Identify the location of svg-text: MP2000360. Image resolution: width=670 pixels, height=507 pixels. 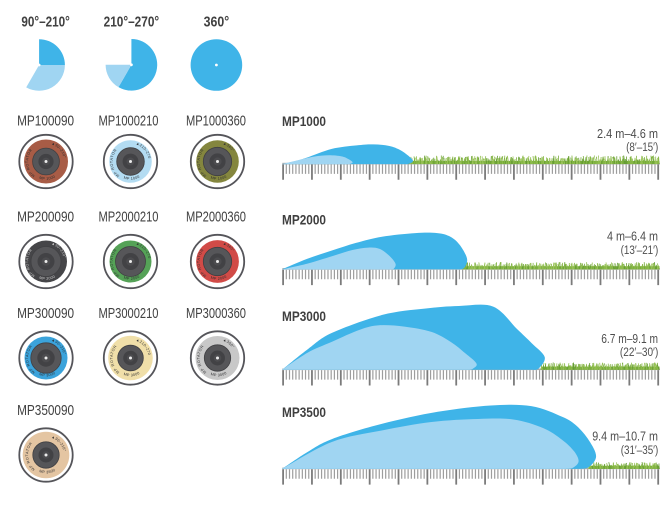
(216, 217).